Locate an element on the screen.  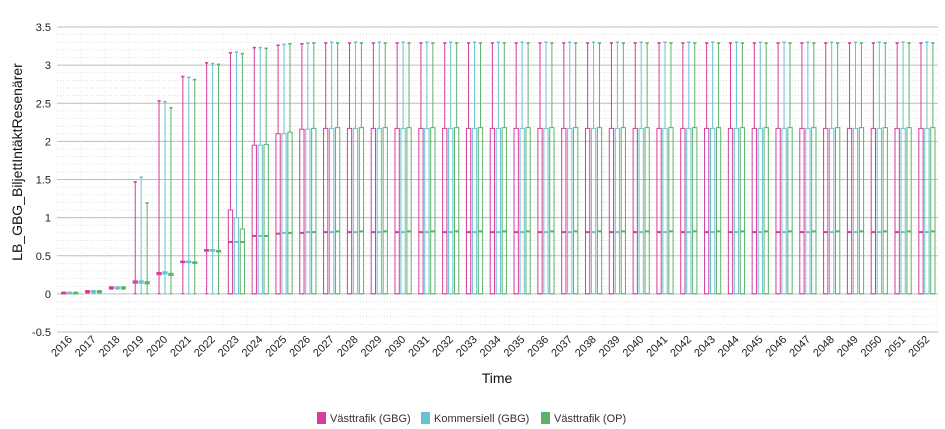
legend-item: Västtrafik (OP) is located at coordinates (583, 418).